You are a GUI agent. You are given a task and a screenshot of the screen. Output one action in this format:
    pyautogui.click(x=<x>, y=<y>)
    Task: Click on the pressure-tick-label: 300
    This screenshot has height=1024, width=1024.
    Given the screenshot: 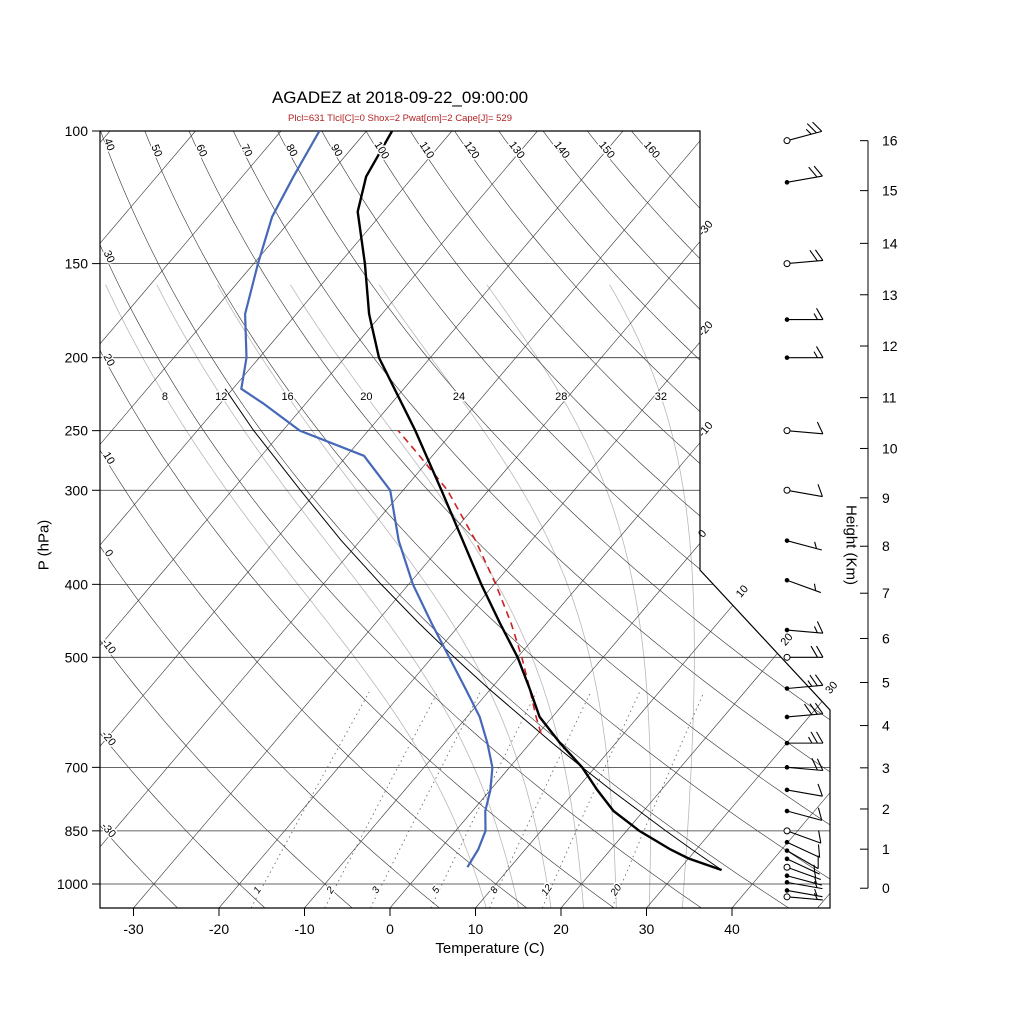 What is the action you would take?
    pyautogui.click(x=77, y=490)
    